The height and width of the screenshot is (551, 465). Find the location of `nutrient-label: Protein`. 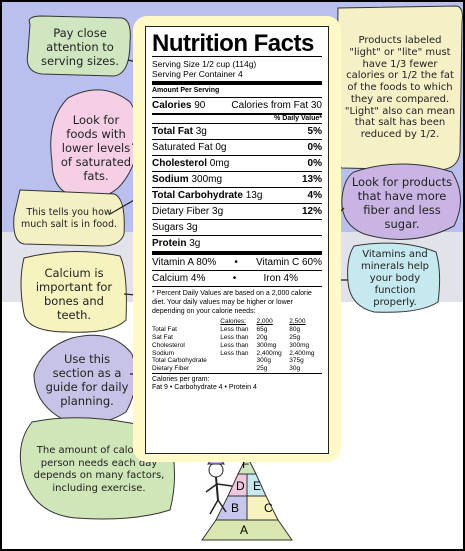

nutrient-label: Protein is located at coordinates (169, 244).